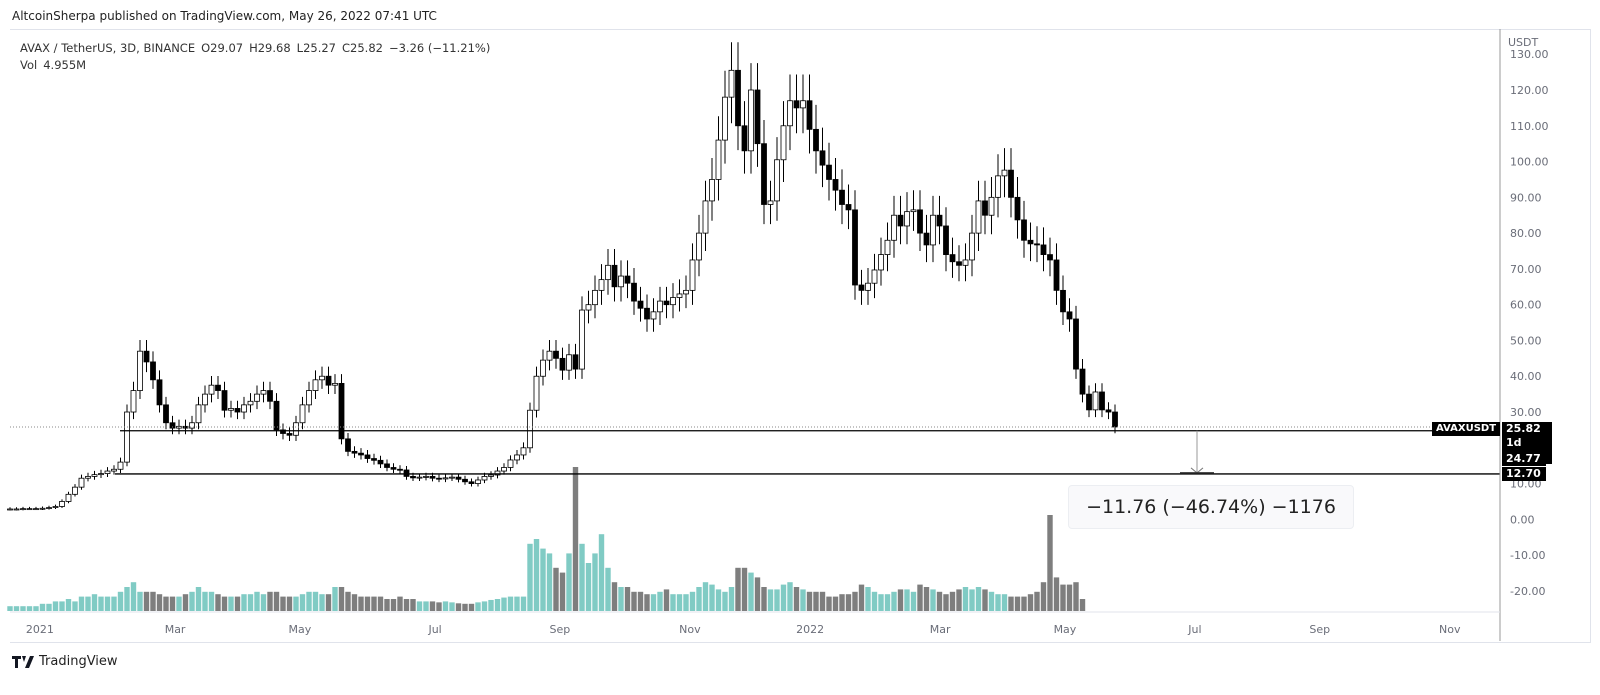 Image resolution: width=1600 pixels, height=695 pixels. I want to click on tradingview-logo: TradingView, so click(65, 661).